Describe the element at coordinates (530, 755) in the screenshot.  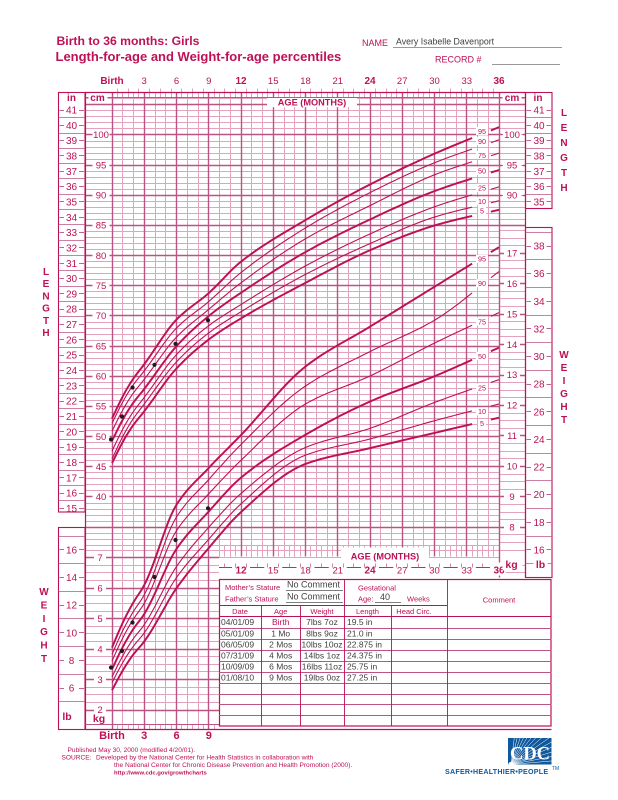
I see `svg-text: CDC` at that location.